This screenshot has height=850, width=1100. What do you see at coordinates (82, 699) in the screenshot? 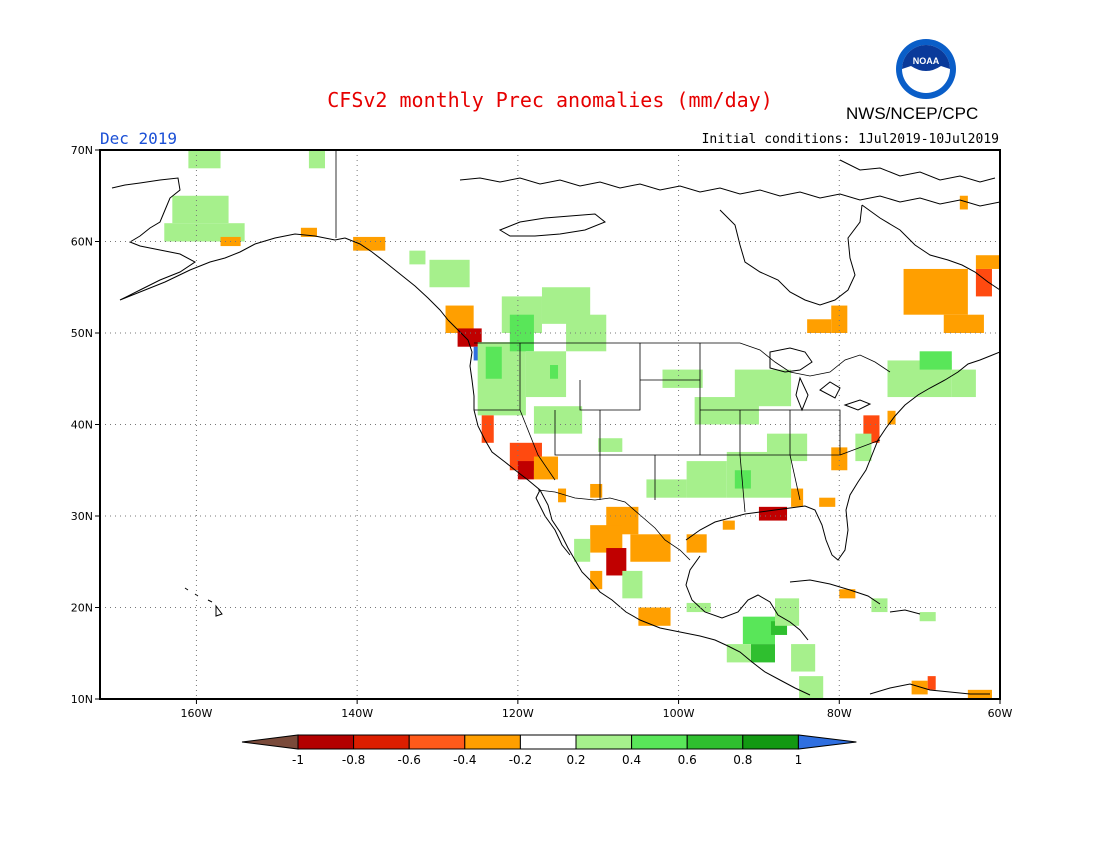
I see `lat-tick-label: 10N` at bounding box center [82, 699].